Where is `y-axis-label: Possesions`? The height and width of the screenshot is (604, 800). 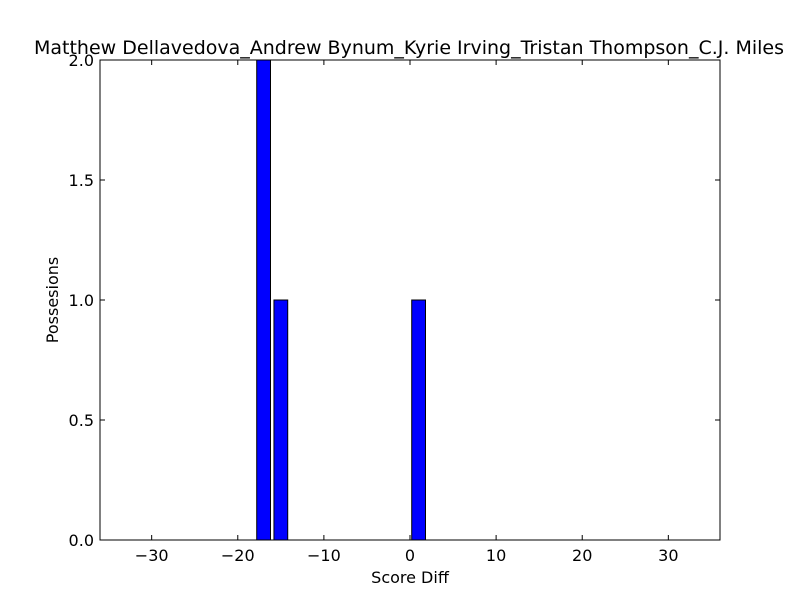
y-axis-label: Possesions is located at coordinates (52, 300).